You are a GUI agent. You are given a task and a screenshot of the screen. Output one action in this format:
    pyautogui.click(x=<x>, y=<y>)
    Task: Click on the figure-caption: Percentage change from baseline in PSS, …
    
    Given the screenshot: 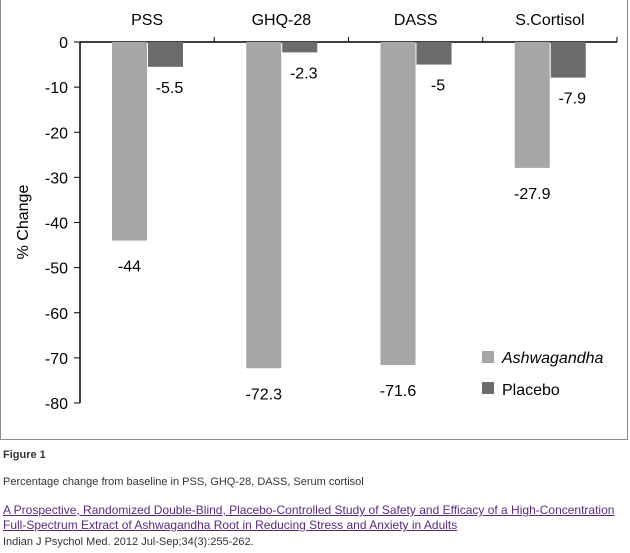 What is the action you would take?
    pyautogui.click(x=183, y=482)
    